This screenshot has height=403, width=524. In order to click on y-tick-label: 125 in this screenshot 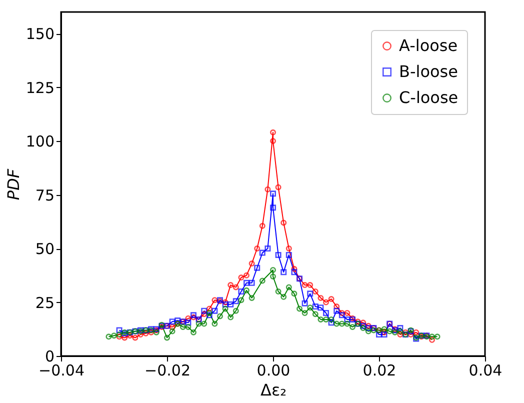, I will do `click(40, 87)`.